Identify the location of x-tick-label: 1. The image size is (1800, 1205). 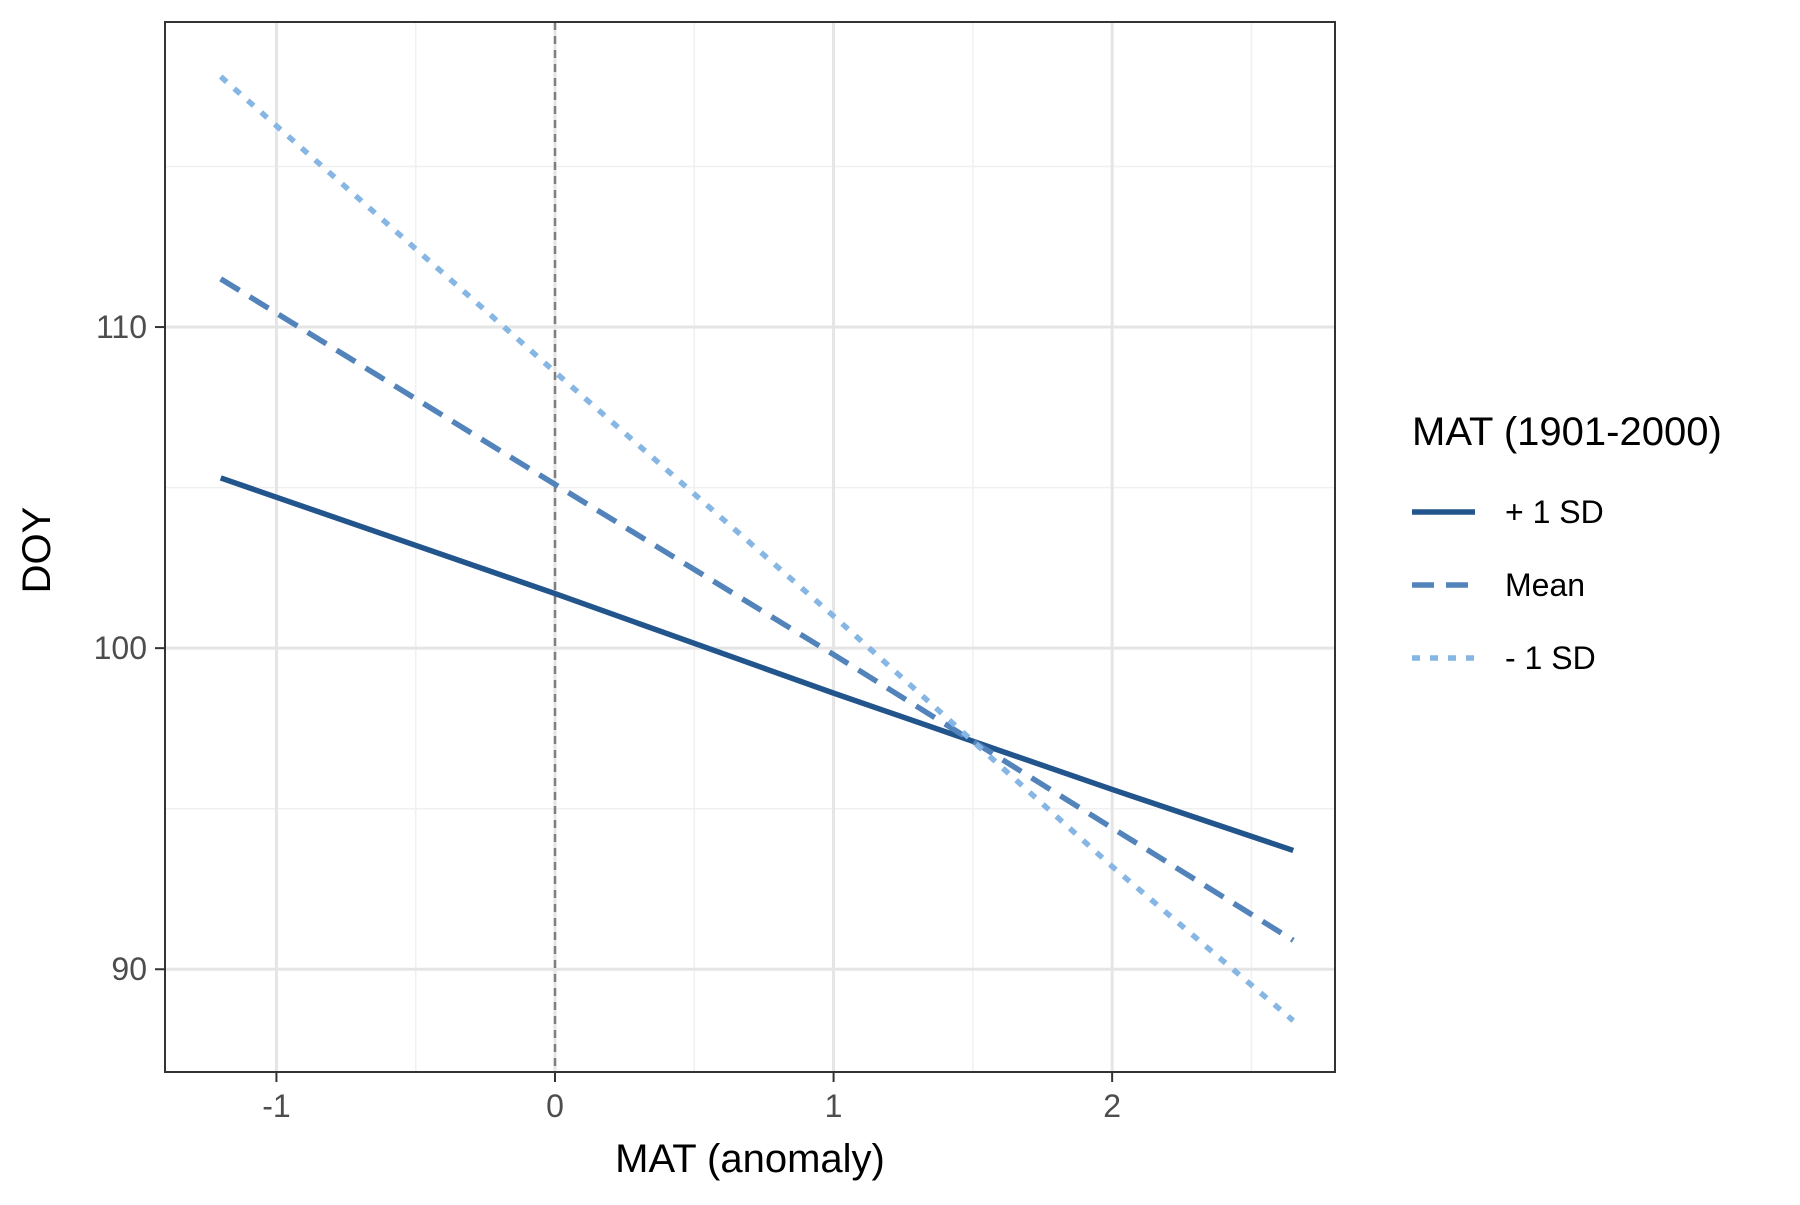
(834, 1106).